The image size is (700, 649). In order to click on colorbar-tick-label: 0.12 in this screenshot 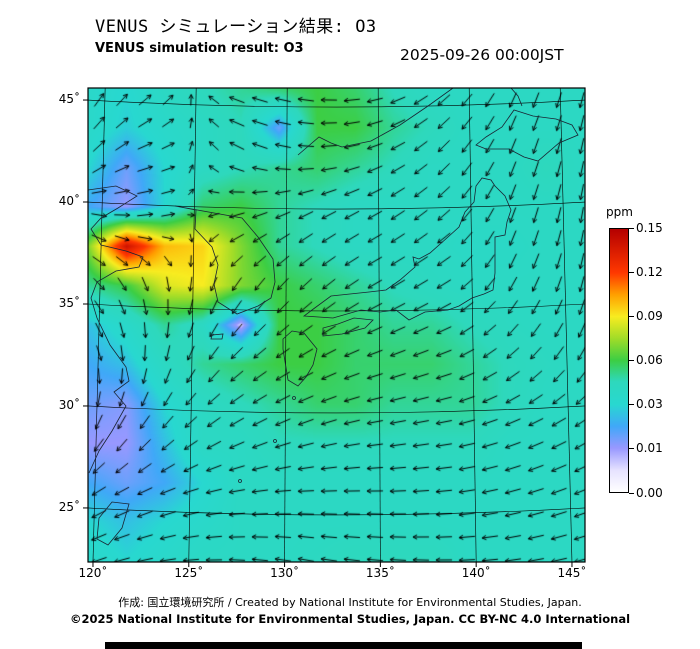, I will do `click(649, 271)`.